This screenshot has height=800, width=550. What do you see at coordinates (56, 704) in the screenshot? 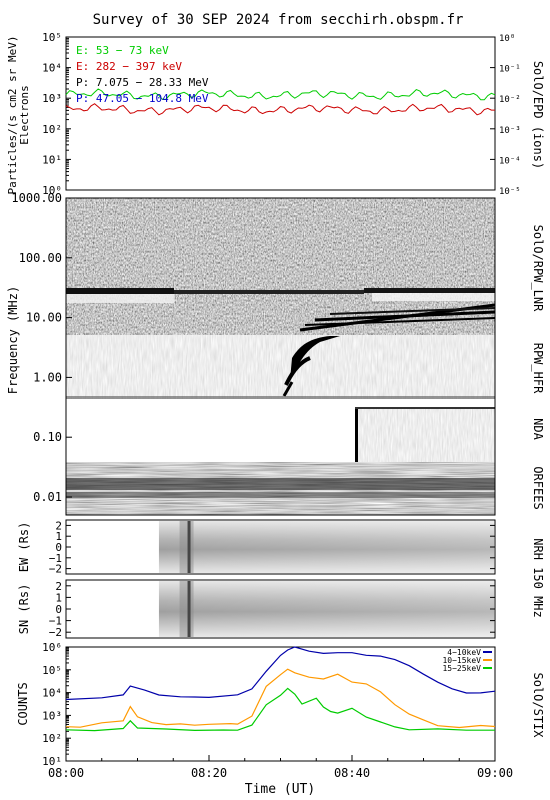
I see `stix-y-axis: 10¹ 10² 10³ 10⁴ 10⁵ 10⁶` at bounding box center [56, 704].